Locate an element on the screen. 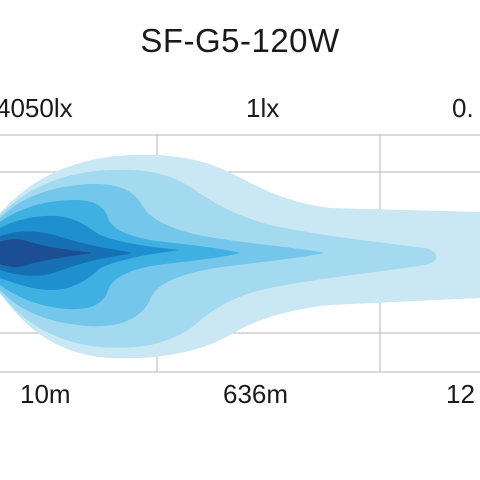 The height and width of the screenshot is (480, 480). chart-title: SF-G5-120W is located at coordinates (240, 40).